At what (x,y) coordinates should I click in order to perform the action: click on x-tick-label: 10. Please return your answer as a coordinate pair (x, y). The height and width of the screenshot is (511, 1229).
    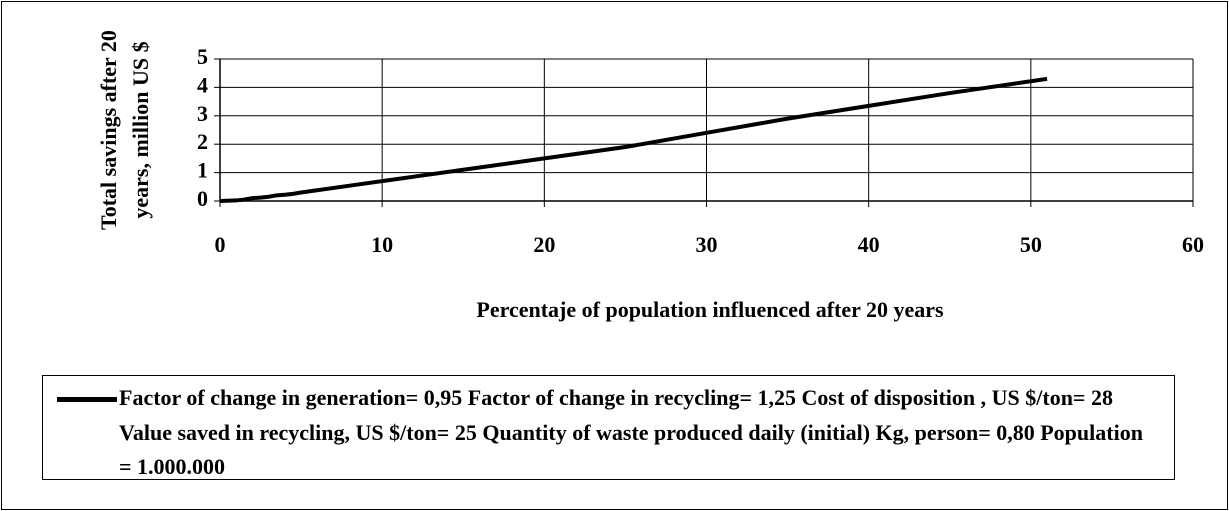
    Looking at the image, I should click on (382, 244).